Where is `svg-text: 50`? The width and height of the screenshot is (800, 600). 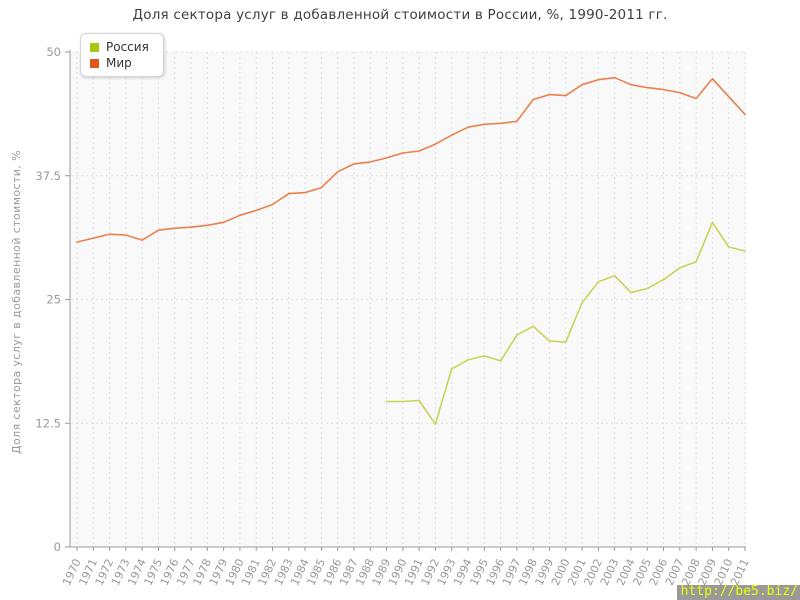 svg-text: 50 is located at coordinates (53, 52).